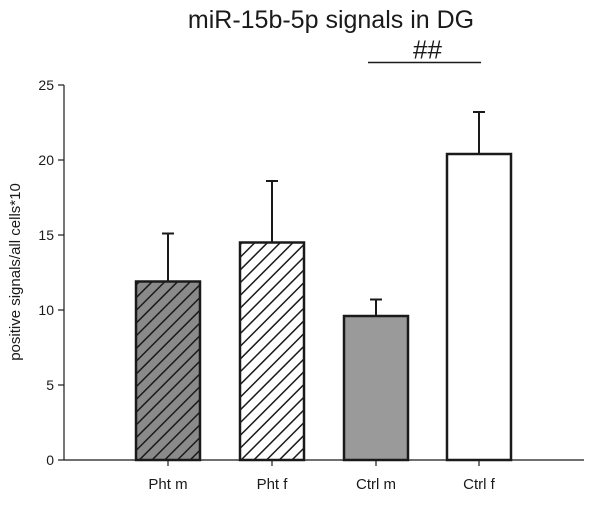  I want to click on y-tick-label: 15, so click(46, 235).